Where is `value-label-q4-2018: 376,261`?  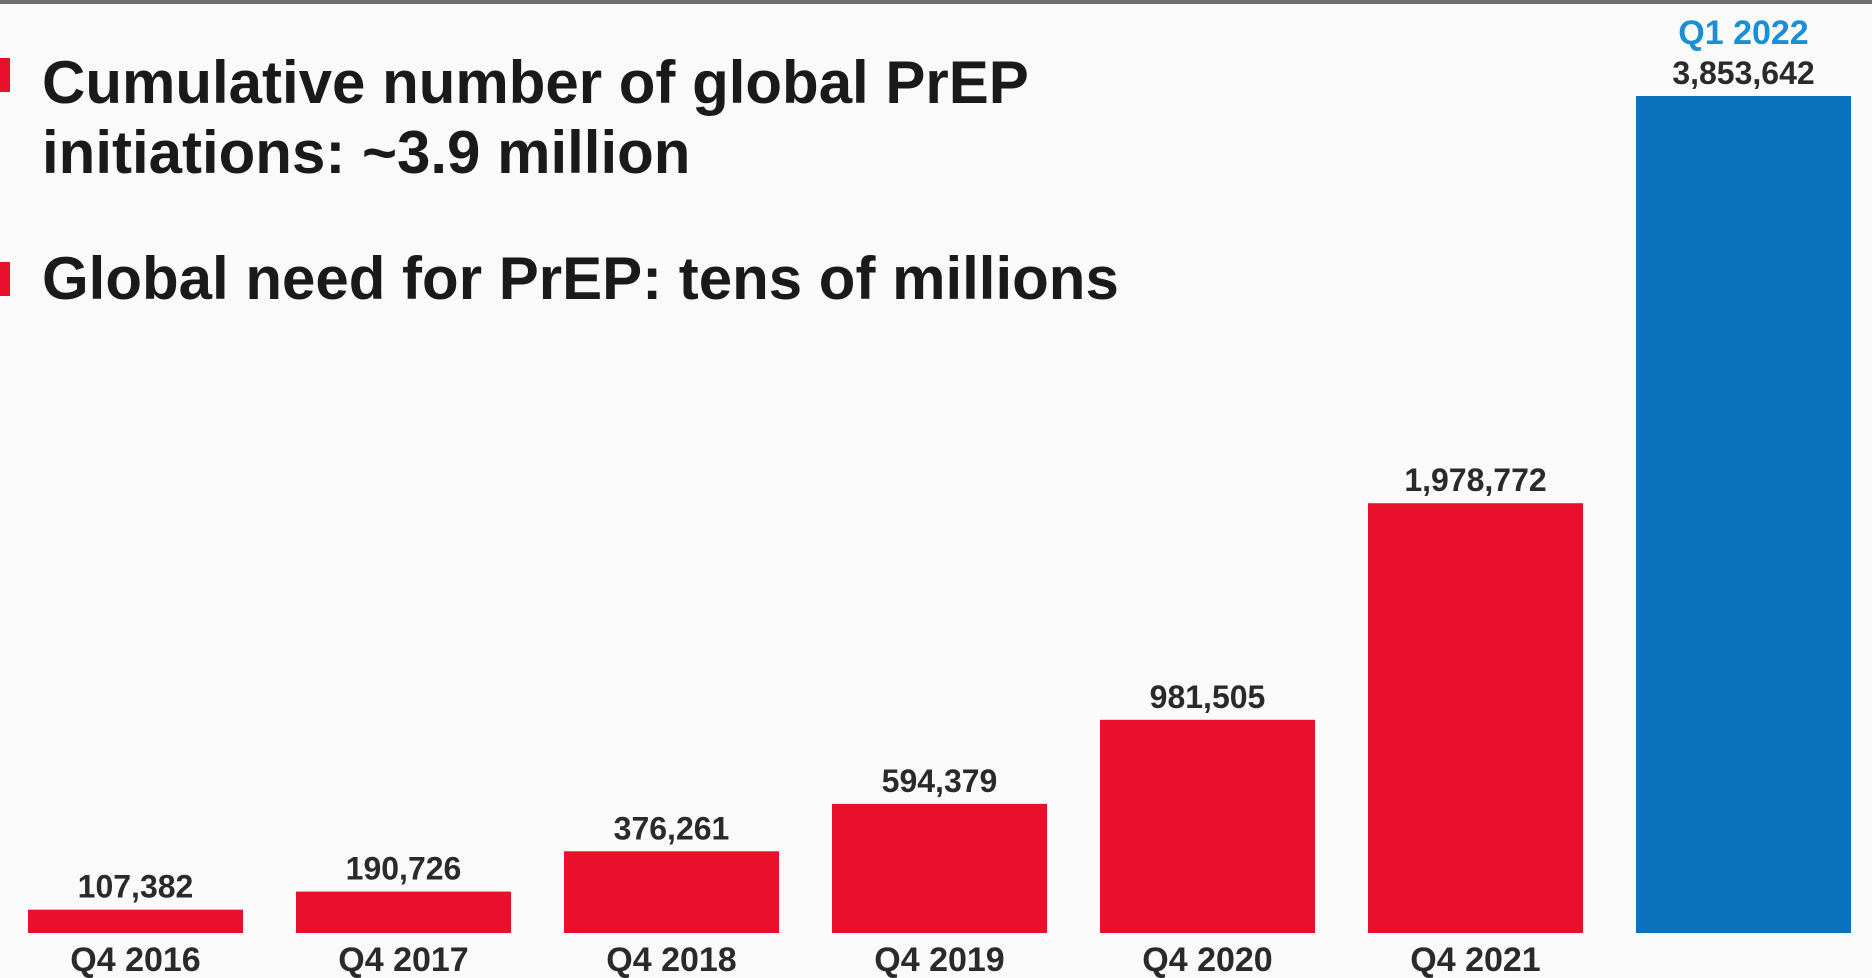
value-label-q4-2018: 376,261 is located at coordinates (672, 828).